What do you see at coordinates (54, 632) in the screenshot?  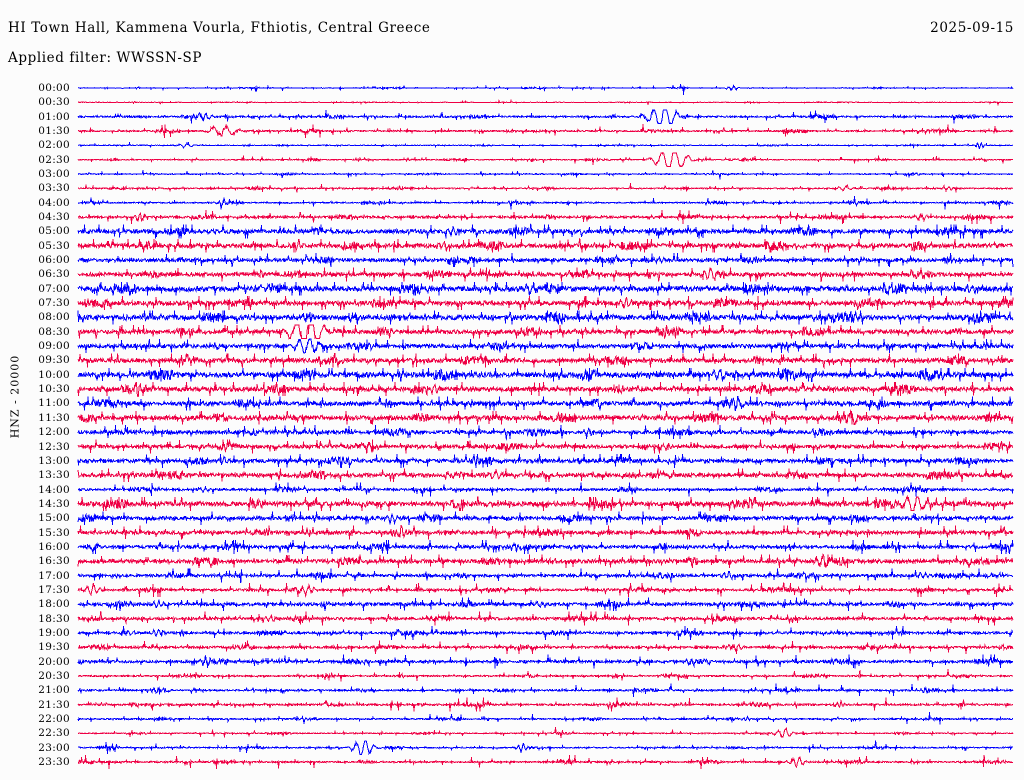 I see `time-label-1900: 19:00` at bounding box center [54, 632].